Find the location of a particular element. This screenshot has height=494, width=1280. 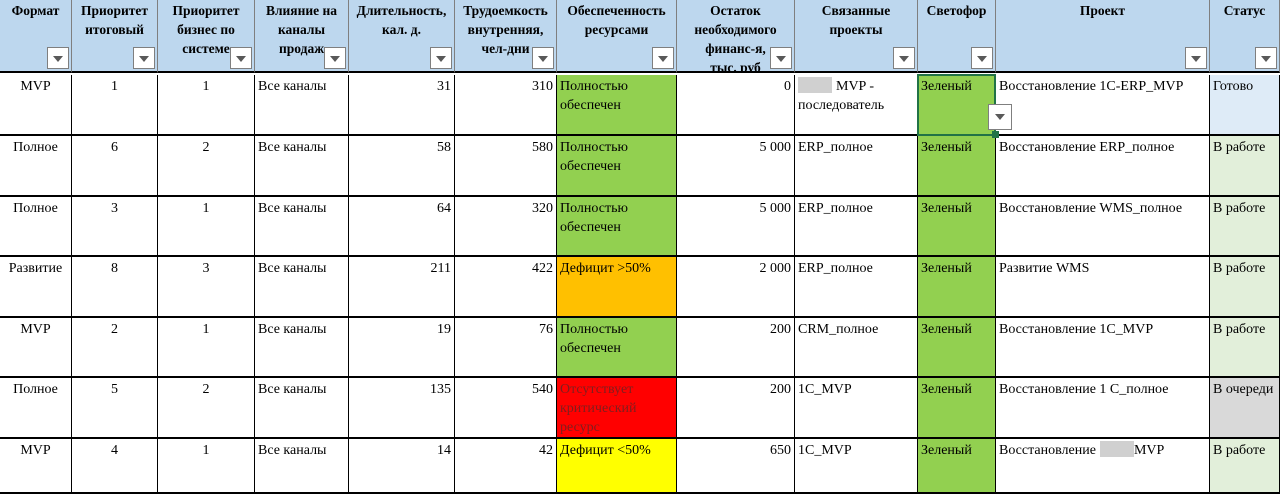

cell-linked: CRM_полное is located at coordinates (856, 348).